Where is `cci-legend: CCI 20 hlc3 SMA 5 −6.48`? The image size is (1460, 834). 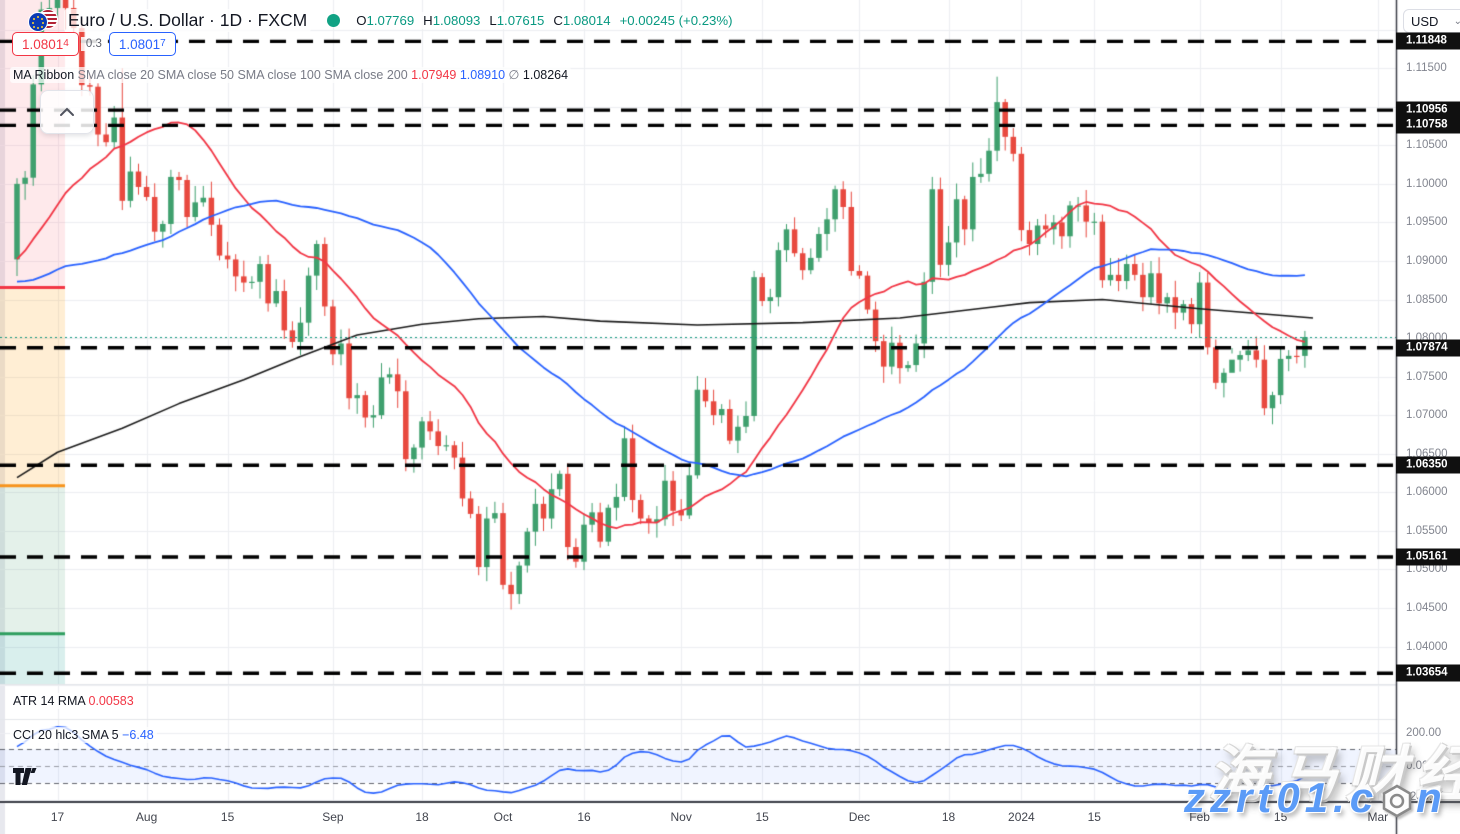
cci-legend: CCI 20 hlc3 SMA 5 −6.48 is located at coordinates (83, 735).